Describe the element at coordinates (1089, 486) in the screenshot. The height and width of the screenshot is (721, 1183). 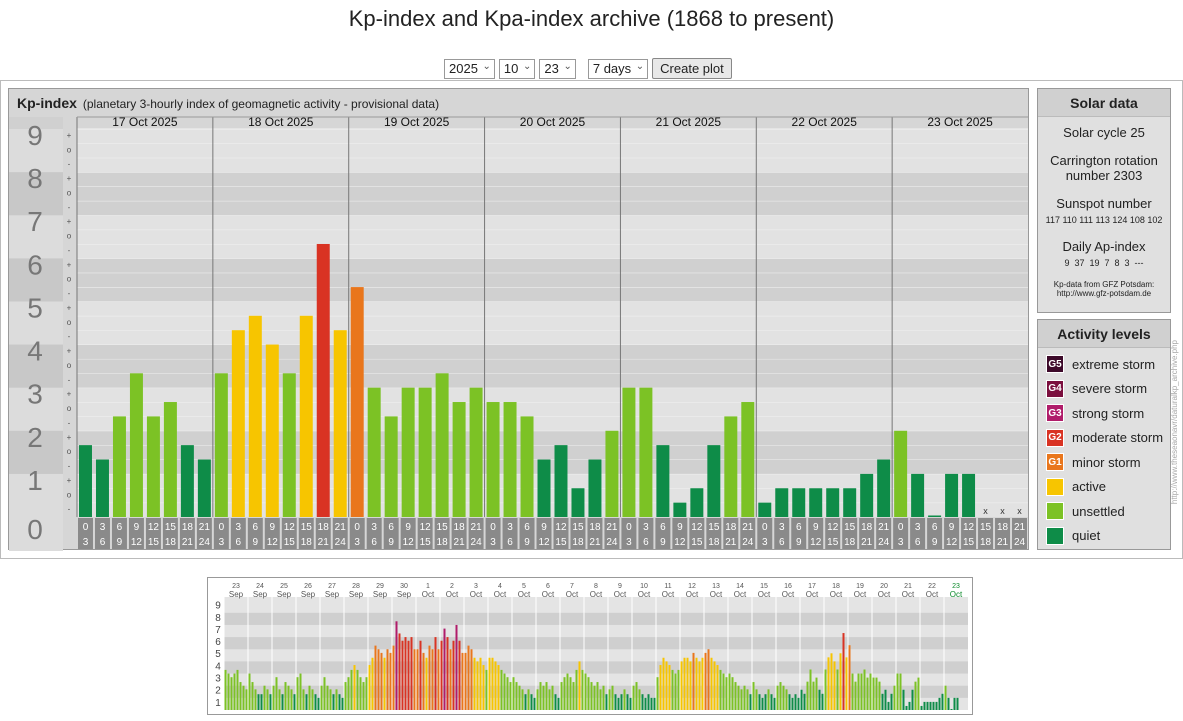
I see `activity-level-label: active` at that location.